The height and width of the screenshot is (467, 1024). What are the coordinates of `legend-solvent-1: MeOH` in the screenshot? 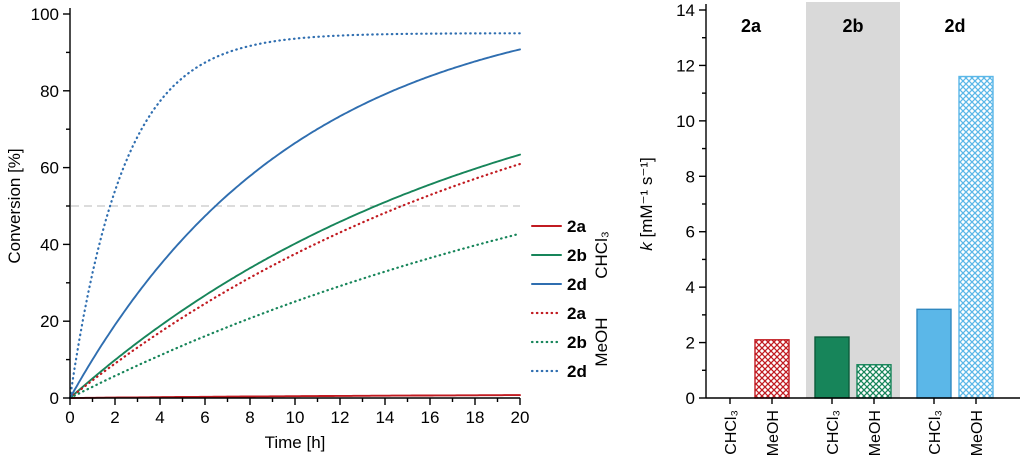 It's located at (601, 341).